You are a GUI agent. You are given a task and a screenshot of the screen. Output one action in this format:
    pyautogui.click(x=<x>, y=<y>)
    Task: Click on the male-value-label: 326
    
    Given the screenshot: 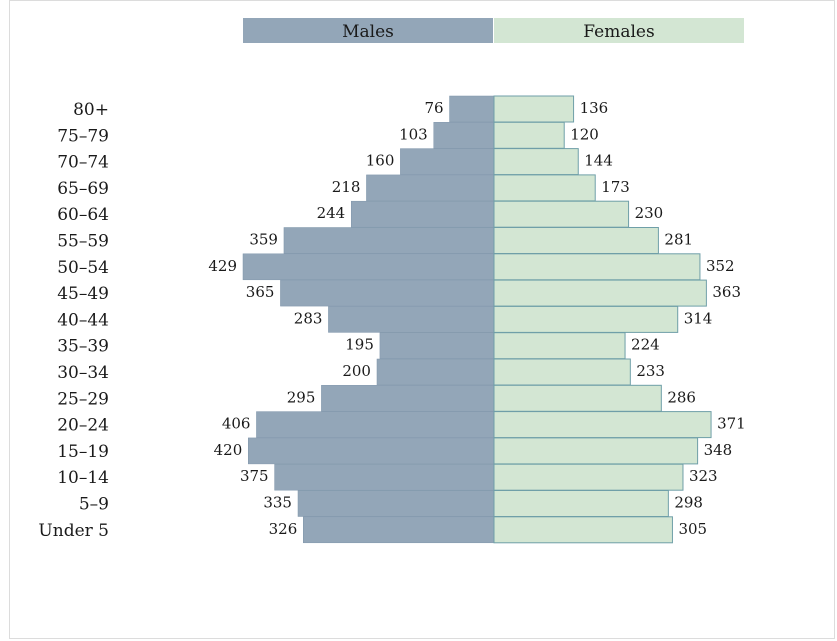 What is the action you would take?
    pyautogui.click(x=283, y=529)
    